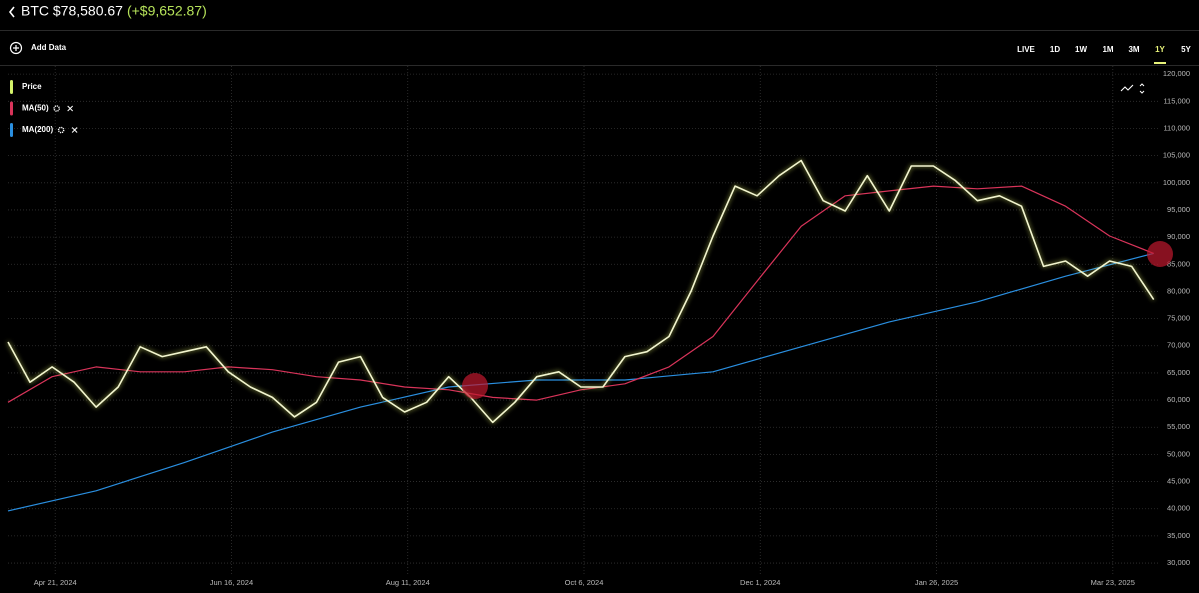  What do you see at coordinates (1178, 236) in the screenshot?
I see `y-tick-label: 90,000` at bounding box center [1178, 236].